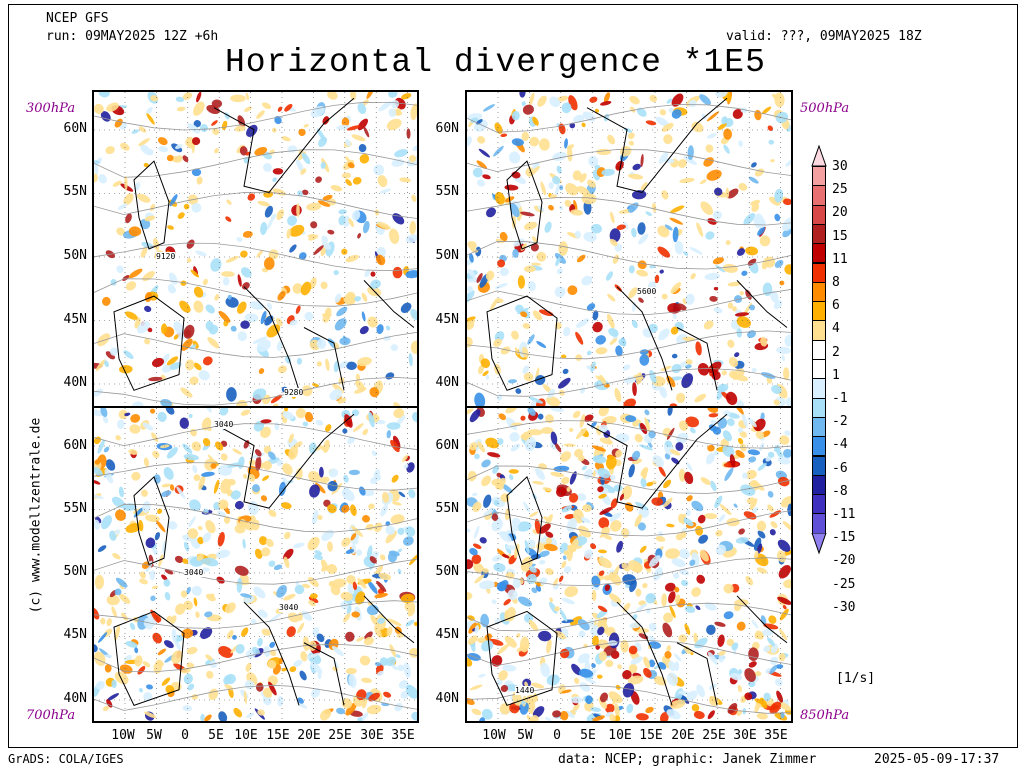  Describe the element at coordinates (447, 445) in the screenshot. I see `lat-label-right-bottom-60N: 60N` at that location.